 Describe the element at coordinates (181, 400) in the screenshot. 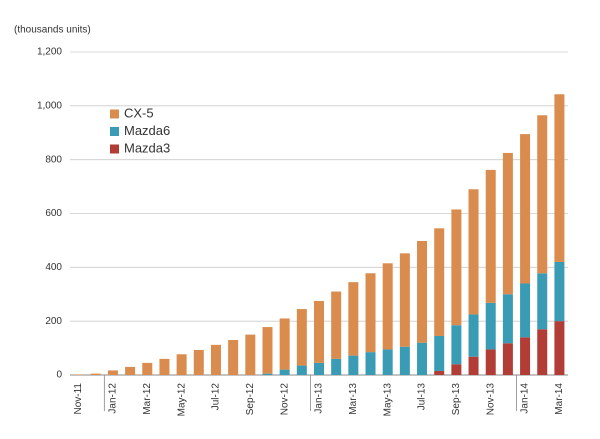

I see `x-tick-label: May-12` at that location.